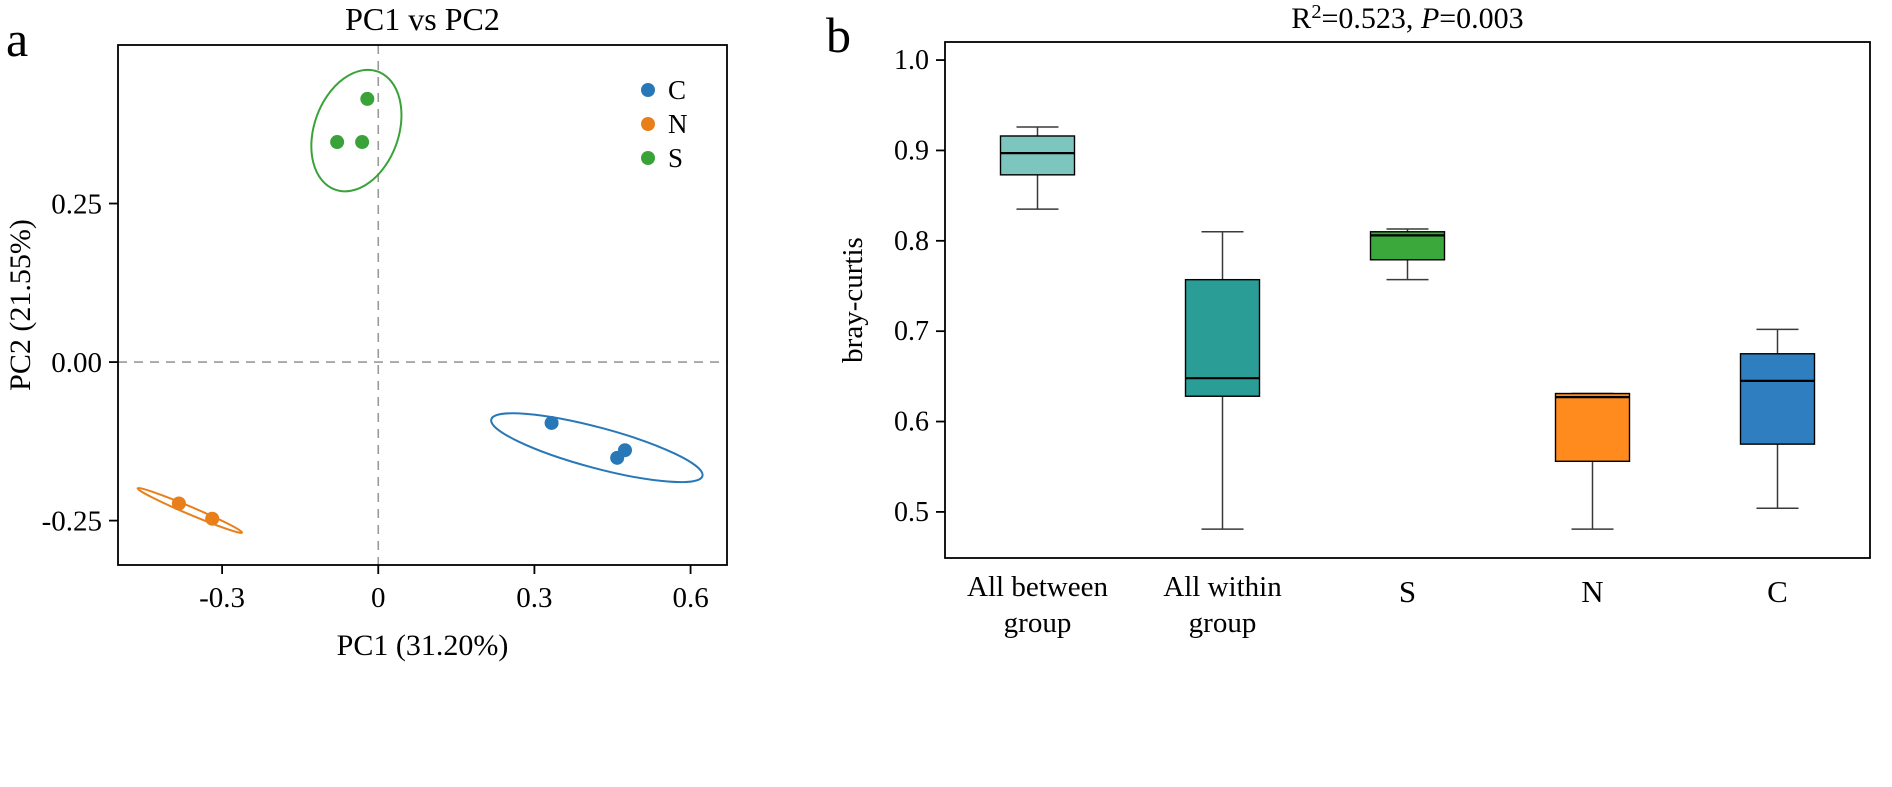 The height and width of the screenshot is (787, 1892). I want to click on y-tick-label: 0.00, so click(76, 363).